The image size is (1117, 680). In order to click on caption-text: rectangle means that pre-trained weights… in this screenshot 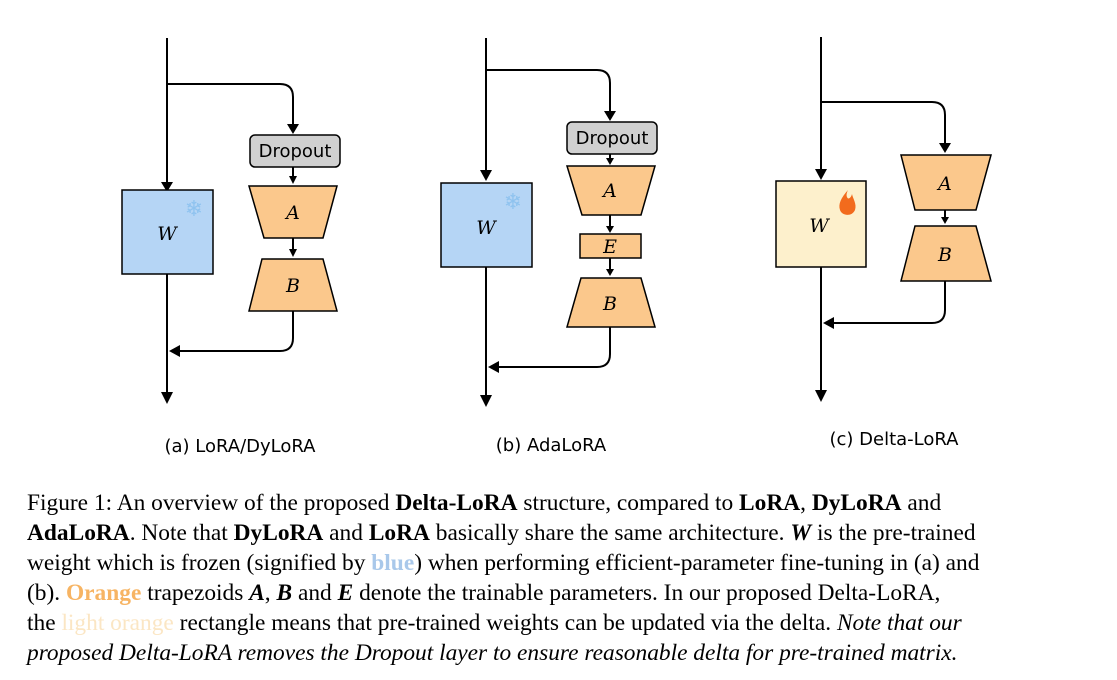, I will do `click(505, 623)`.